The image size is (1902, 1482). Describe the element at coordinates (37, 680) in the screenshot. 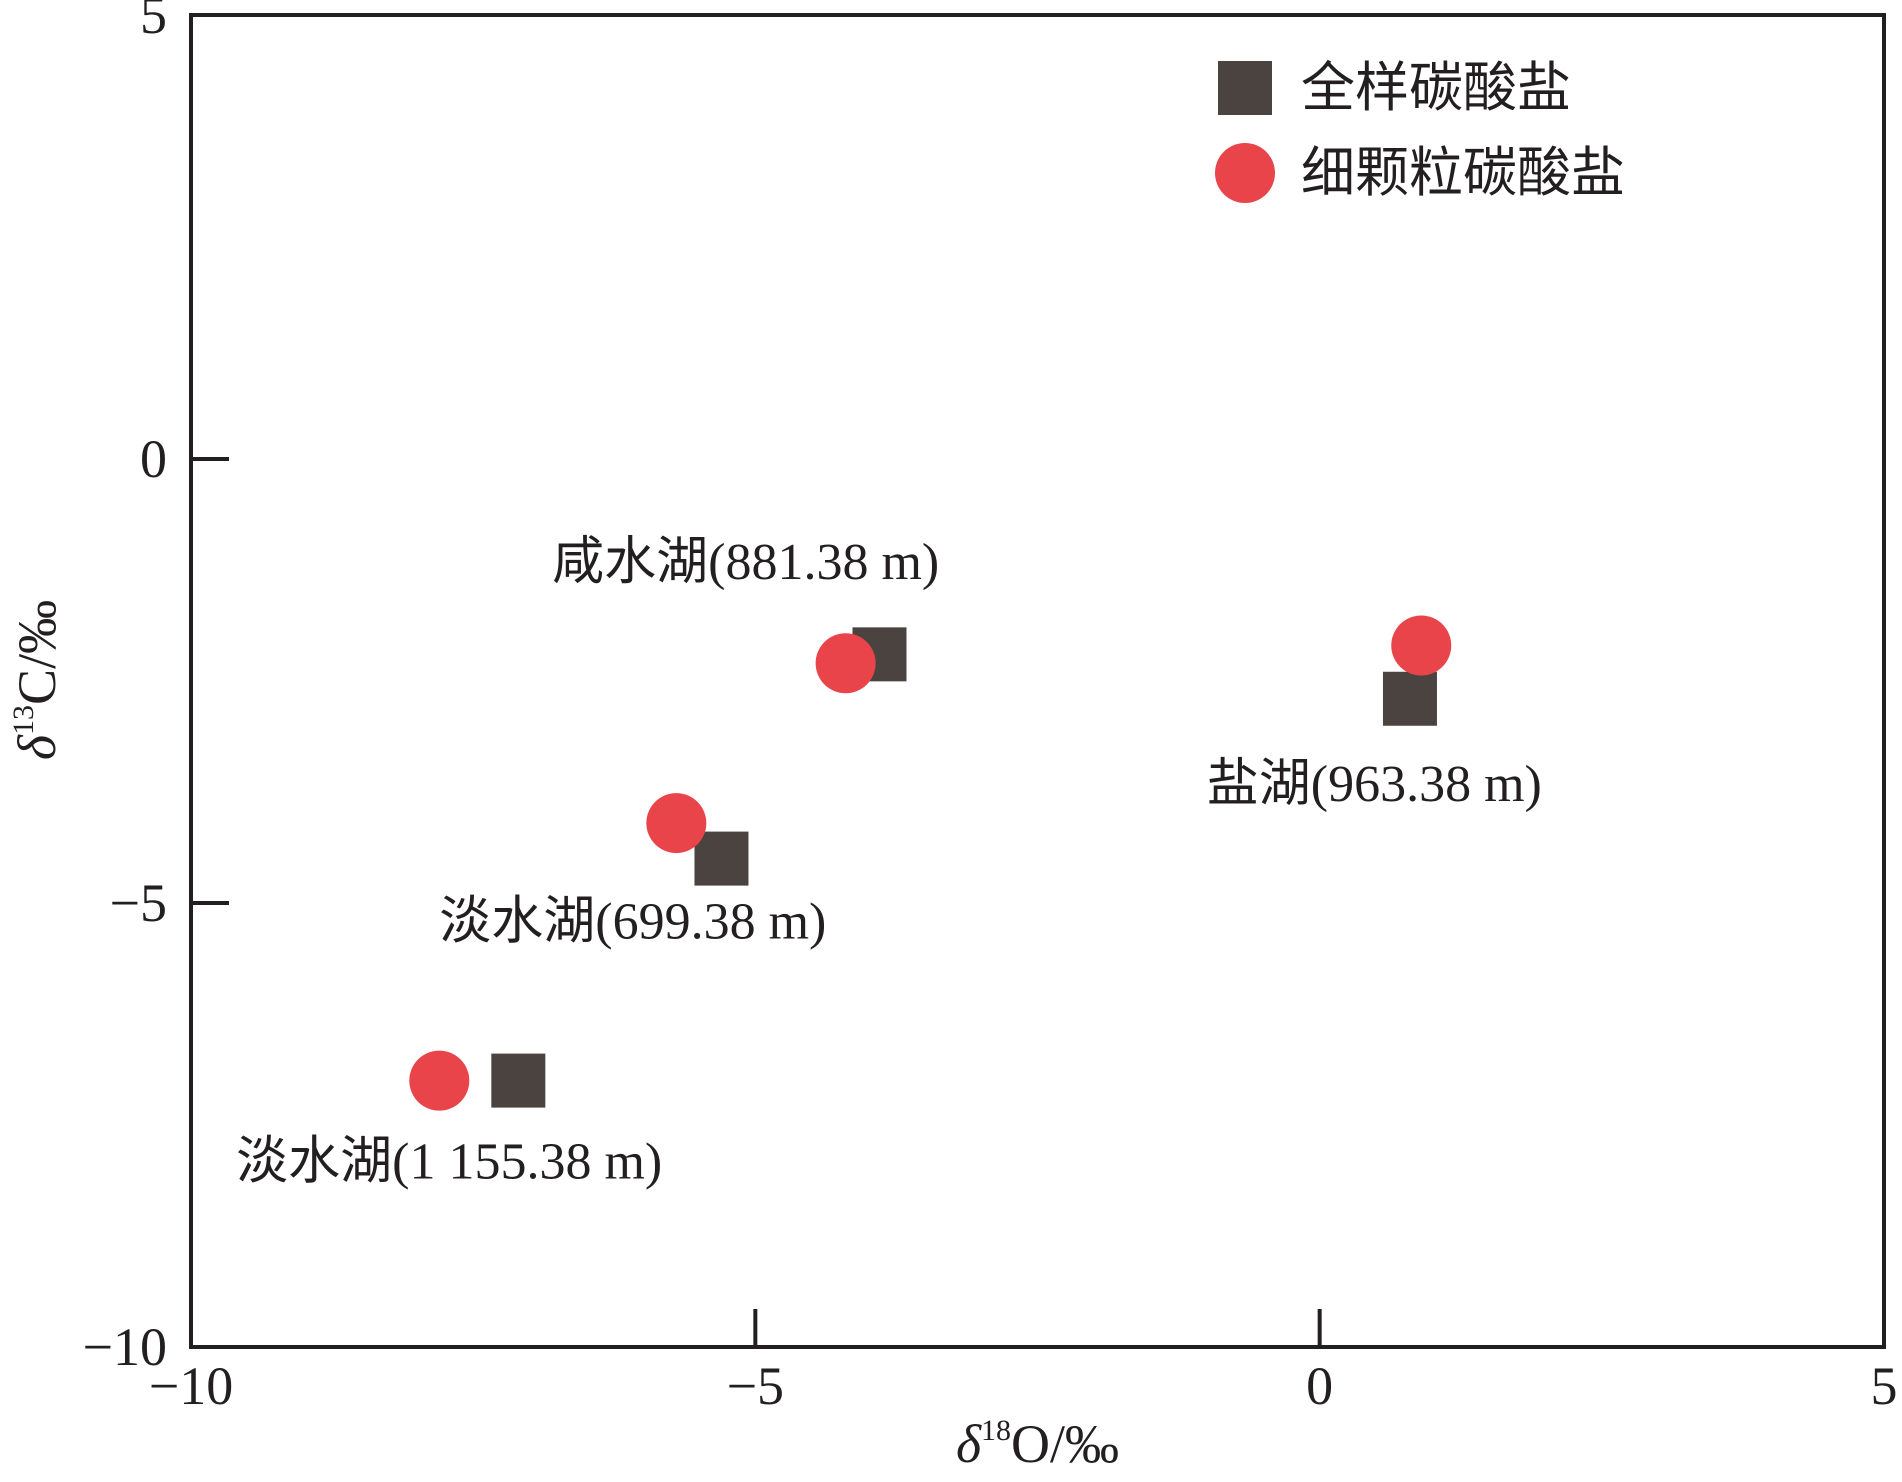

I see `y-axis-label: δ13C/‰` at that location.